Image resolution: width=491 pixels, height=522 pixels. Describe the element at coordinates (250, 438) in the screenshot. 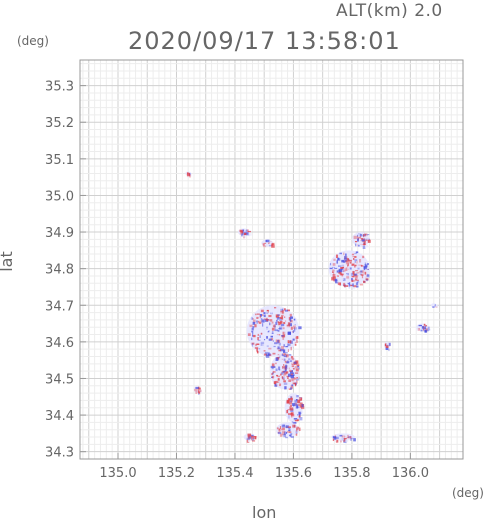

I see `echo-patch` at that location.